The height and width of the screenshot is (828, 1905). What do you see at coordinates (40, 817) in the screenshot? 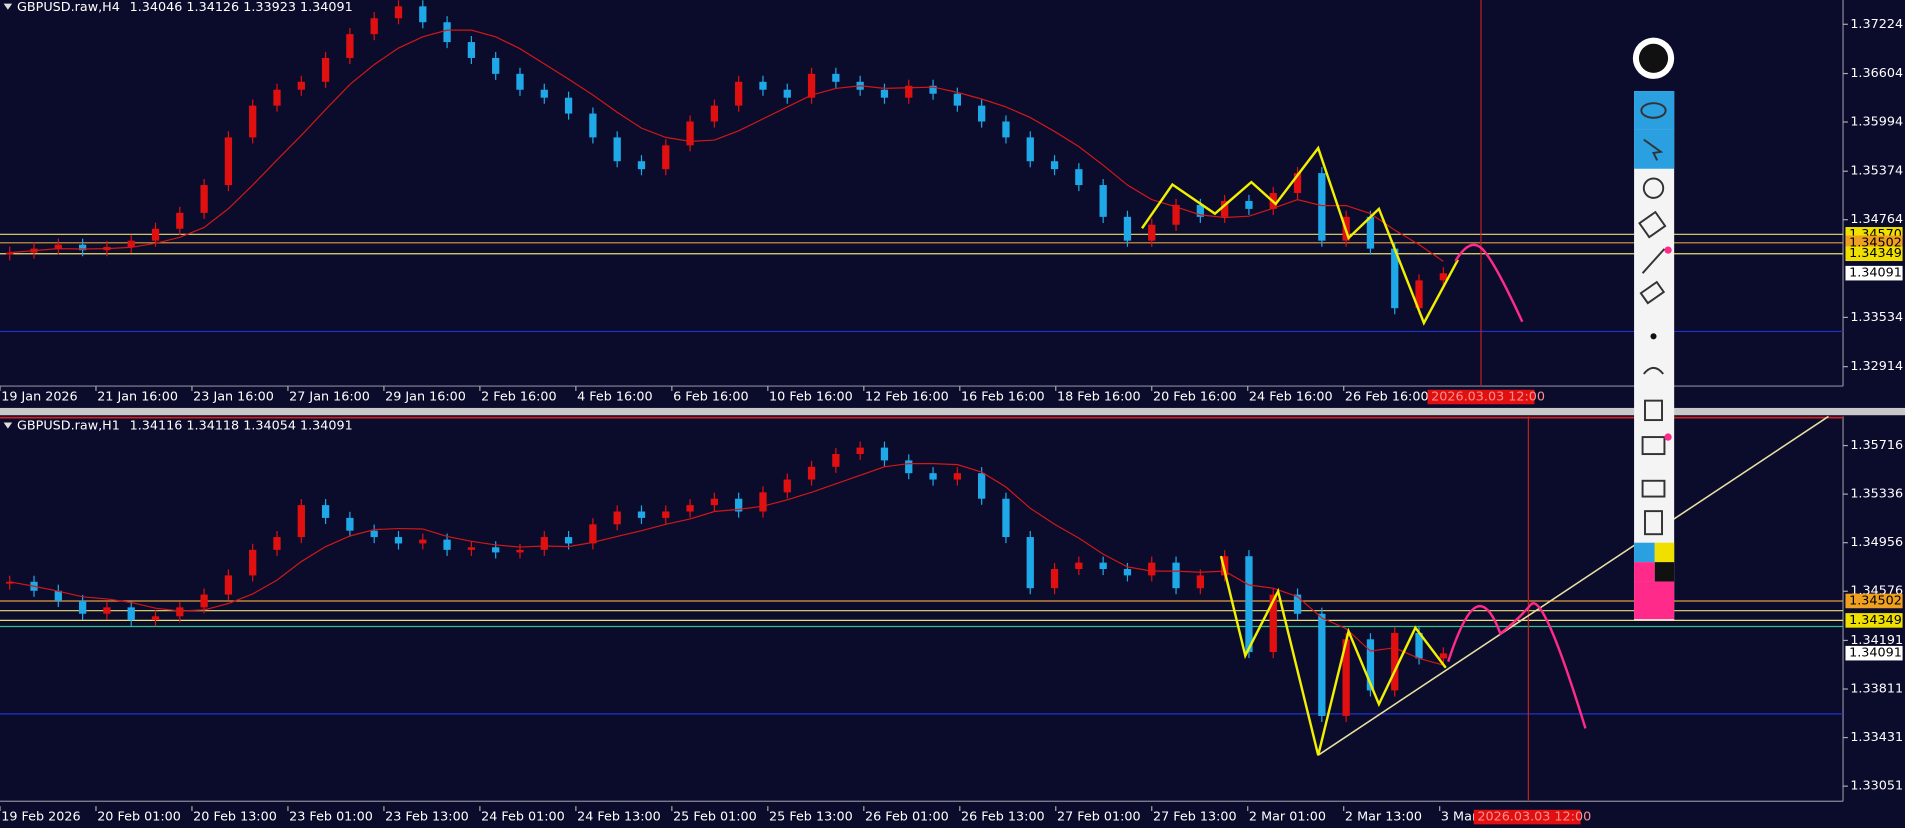
I see `time-label: 19 Feb 2026` at bounding box center [40, 817].